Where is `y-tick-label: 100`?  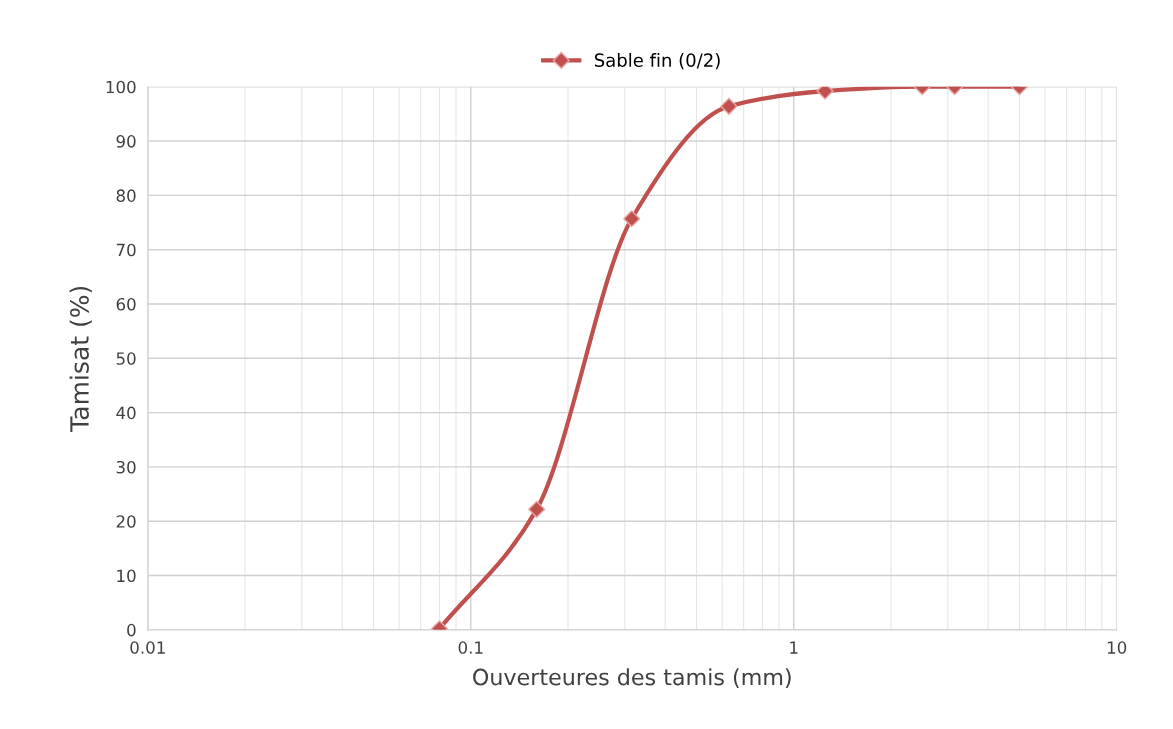 y-tick-label: 100 is located at coordinates (121, 87).